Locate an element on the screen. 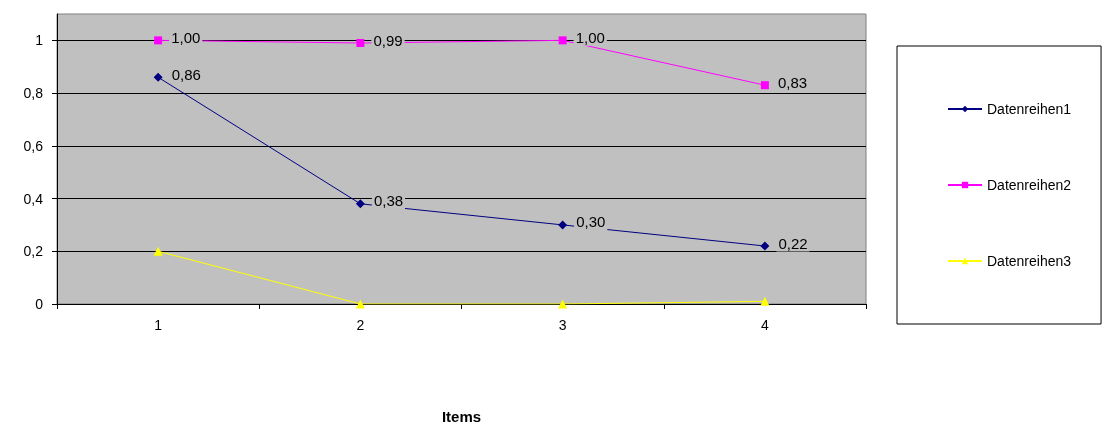 The image size is (1115, 429). y-tick-label: 0,8 is located at coordinates (33, 93).